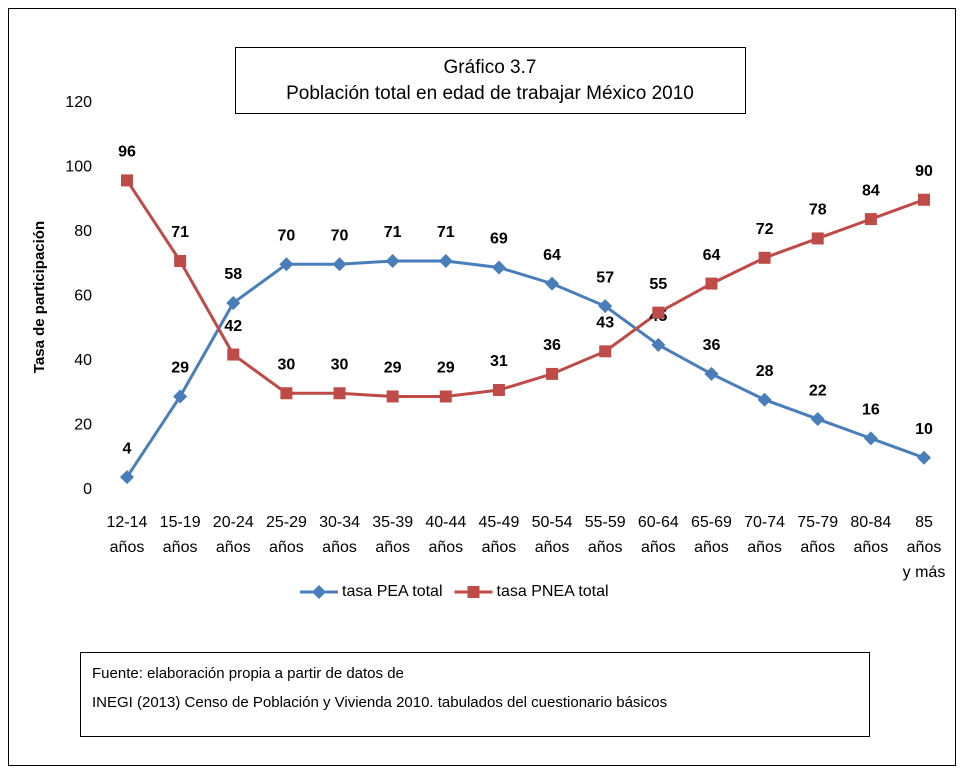 The image size is (964, 774). Describe the element at coordinates (553, 591) in the screenshot. I see `legend-label: tasa PNEA total` at that location.